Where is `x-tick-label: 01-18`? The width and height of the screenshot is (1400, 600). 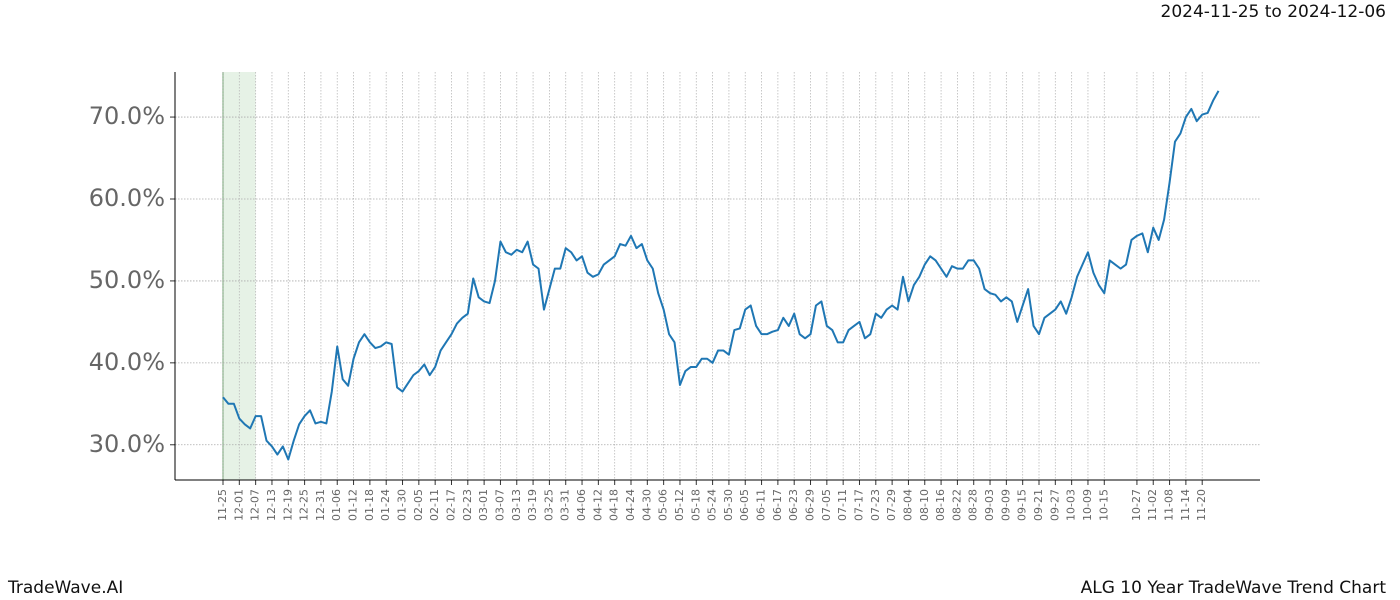 x-tick-label: 01-18 is located at coordinates (369, 505).